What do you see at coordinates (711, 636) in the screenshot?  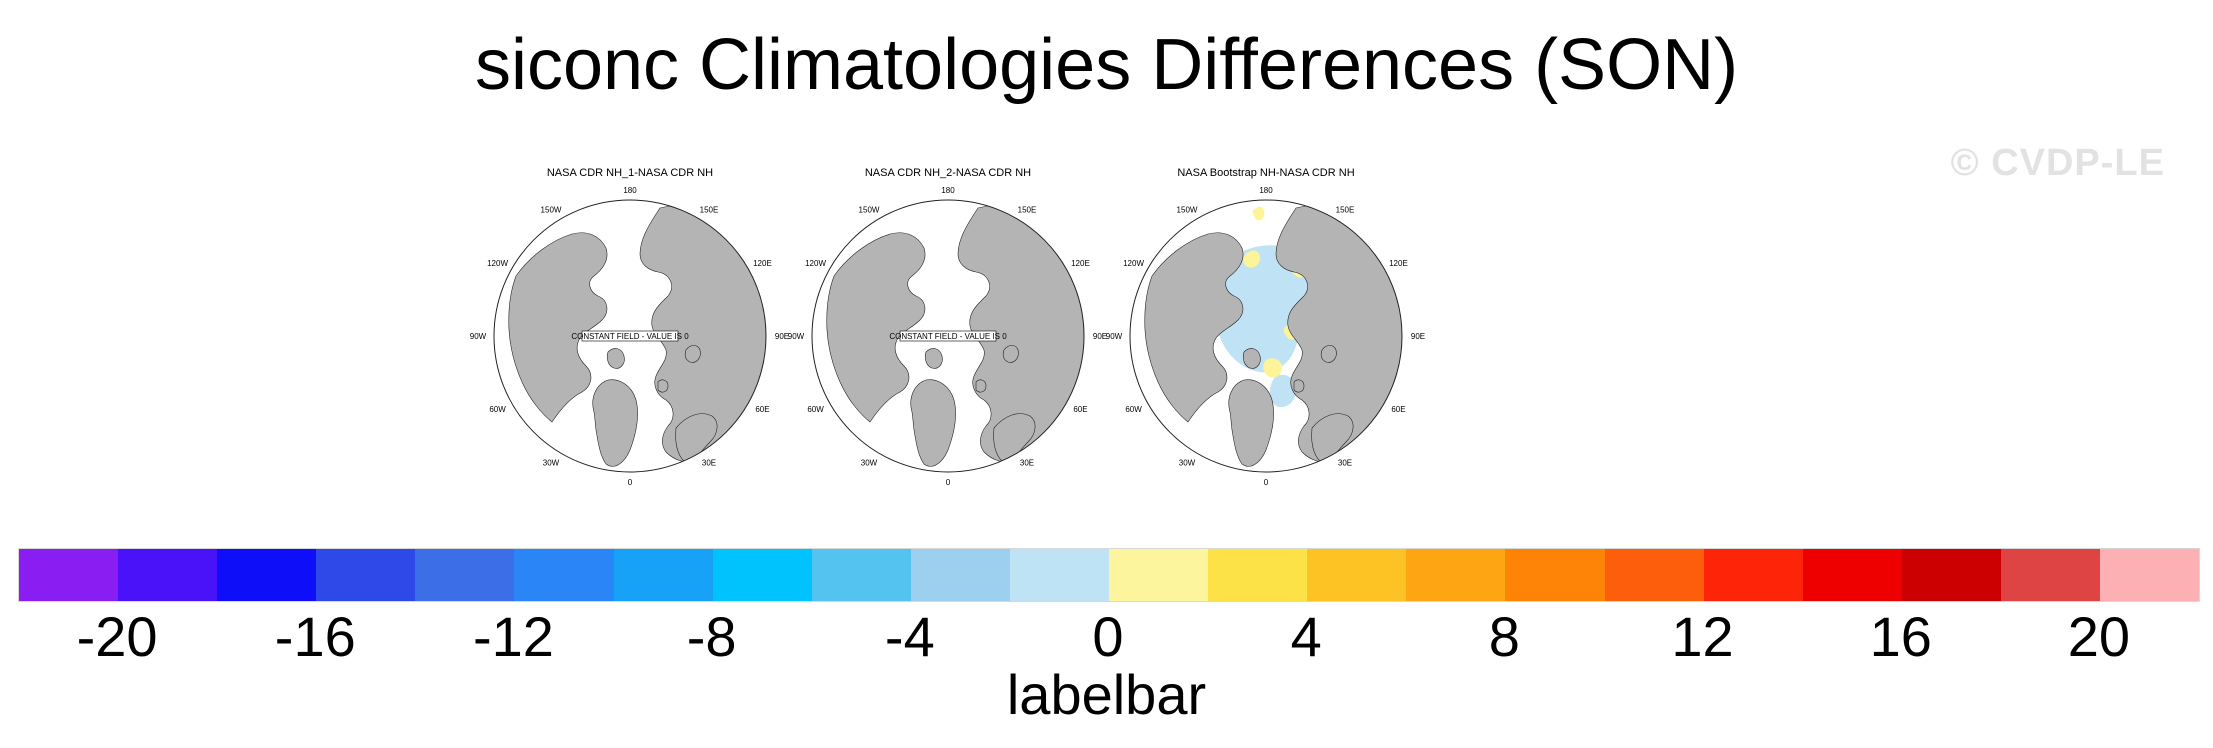 I see `labelbar-tick-label: -8` at bounding box center [711, 636].